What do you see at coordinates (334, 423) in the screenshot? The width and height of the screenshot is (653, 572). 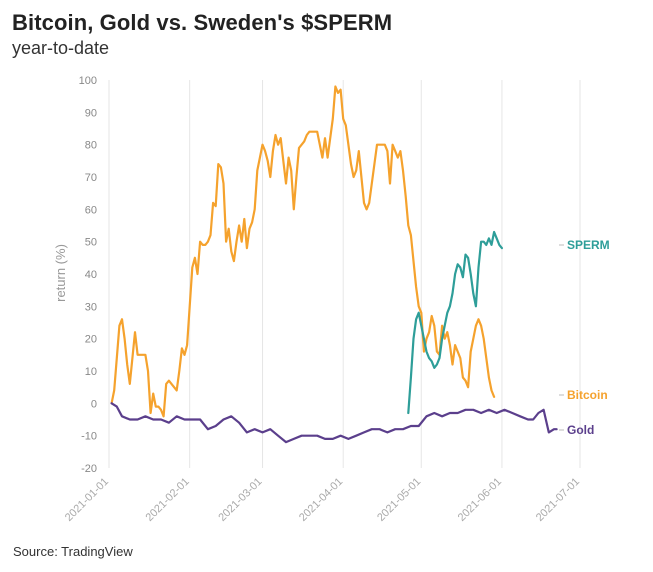 I see `series-line-gold` at bounding box center [334, 423].